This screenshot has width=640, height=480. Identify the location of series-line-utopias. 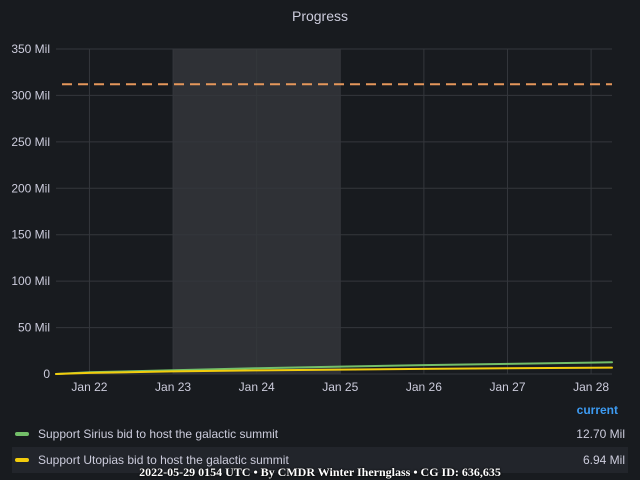
(334, 370).